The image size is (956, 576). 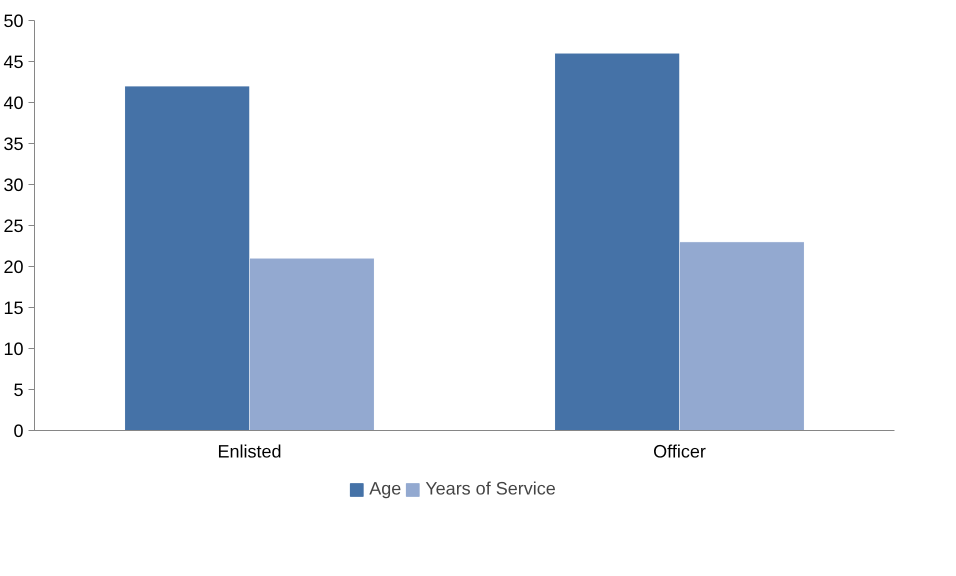 What do you see at coordinates (13, 185) in the screenshot?
I see `y-tick-label: 30` at bounding box center [13, 185].